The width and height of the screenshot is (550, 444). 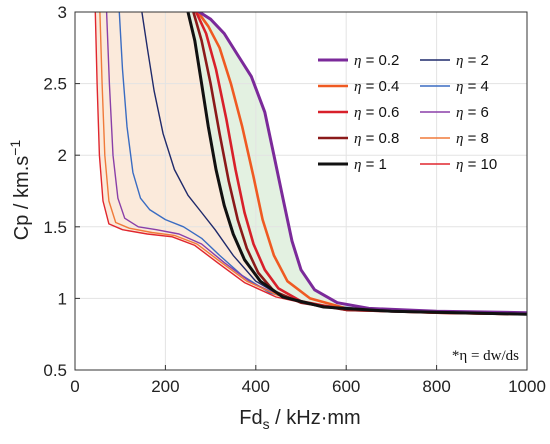 What do you see at coordinates (62, 155) in the screenshot?
I see `y-tick-label: 2` at bounding box center [62, 155].